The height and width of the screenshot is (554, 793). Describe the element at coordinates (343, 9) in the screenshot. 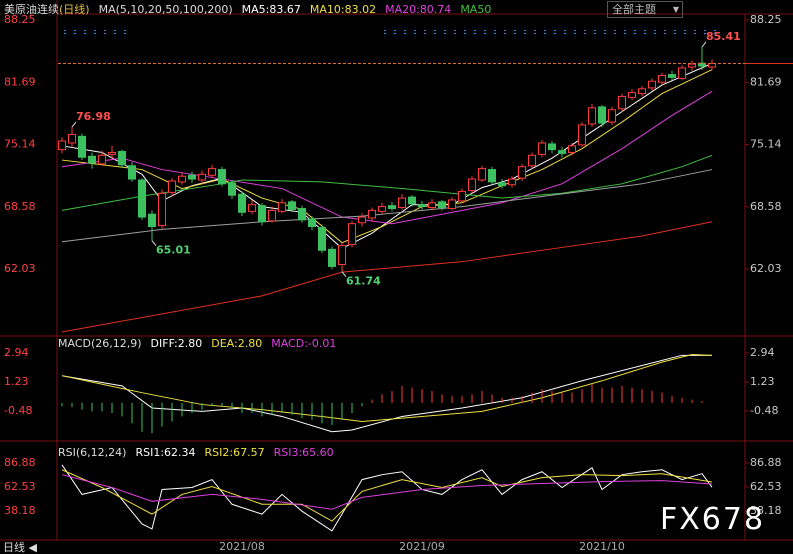

I see `legend-entry: MA10:83.02` at that location.